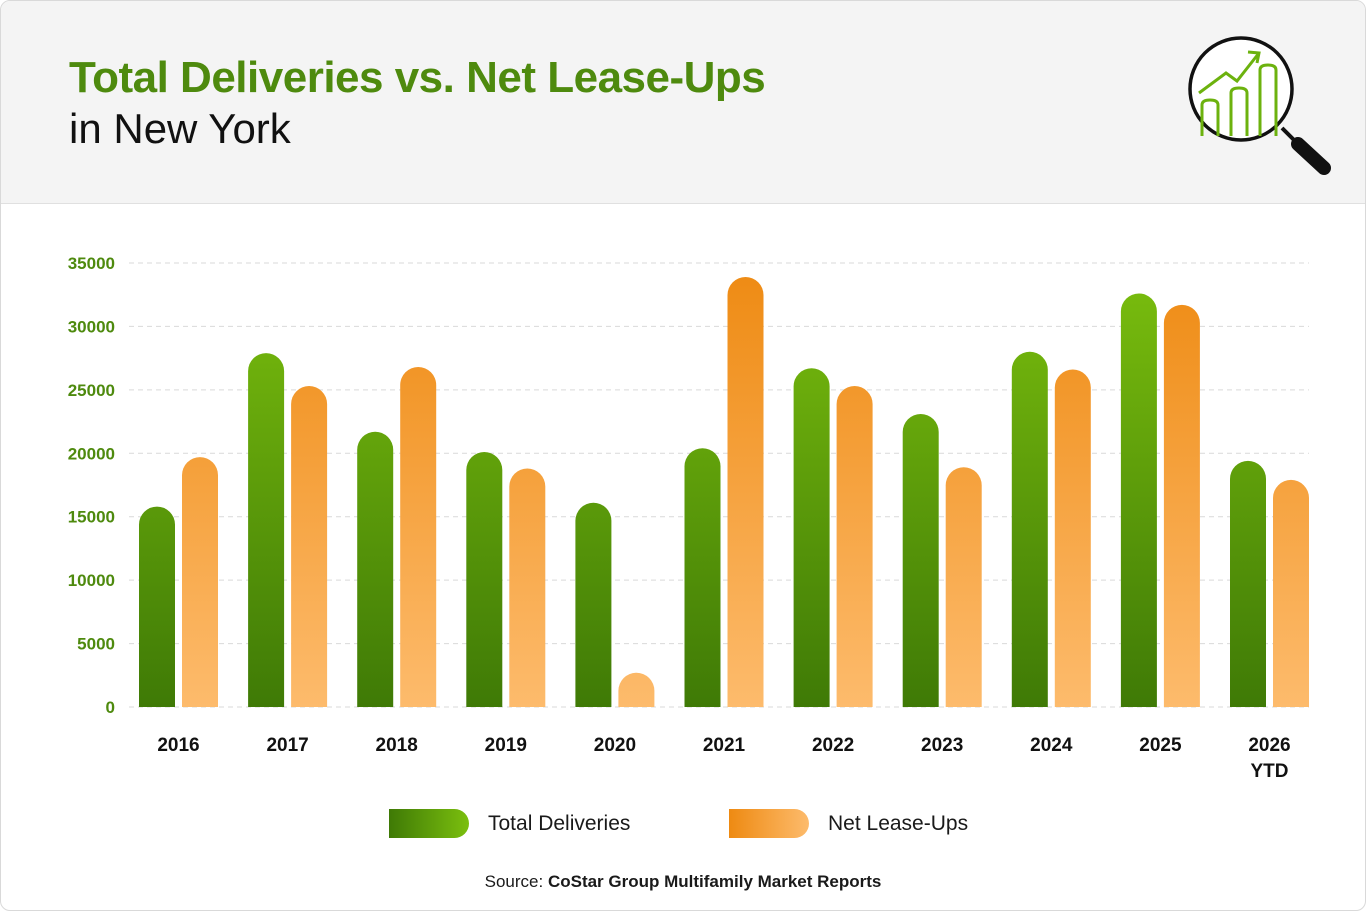 The height and width of the screenshot is (911, 1366). What do you see at coordinates (178, 745) in the screenshot?
I see `x-tick-label: 2016` at bounding box center [178, 745].